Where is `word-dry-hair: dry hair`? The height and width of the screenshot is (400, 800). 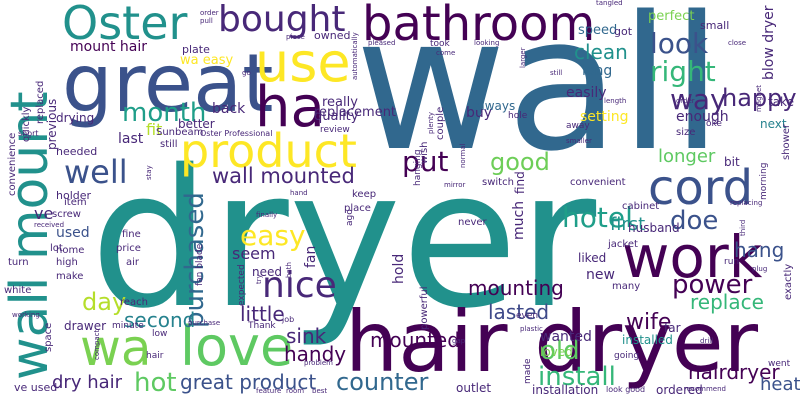 word-dry-hair: dry hair is located at coordinates (87, 382).